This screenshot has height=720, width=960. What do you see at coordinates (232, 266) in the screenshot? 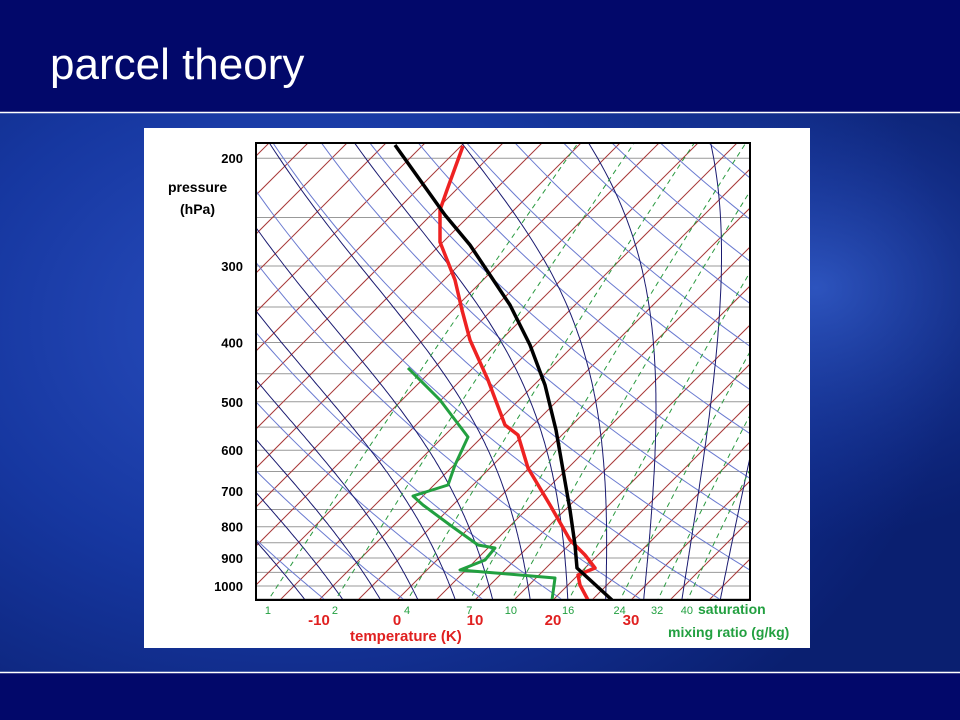
I see `pressure-label: 300` at bounding box center [232, 266].